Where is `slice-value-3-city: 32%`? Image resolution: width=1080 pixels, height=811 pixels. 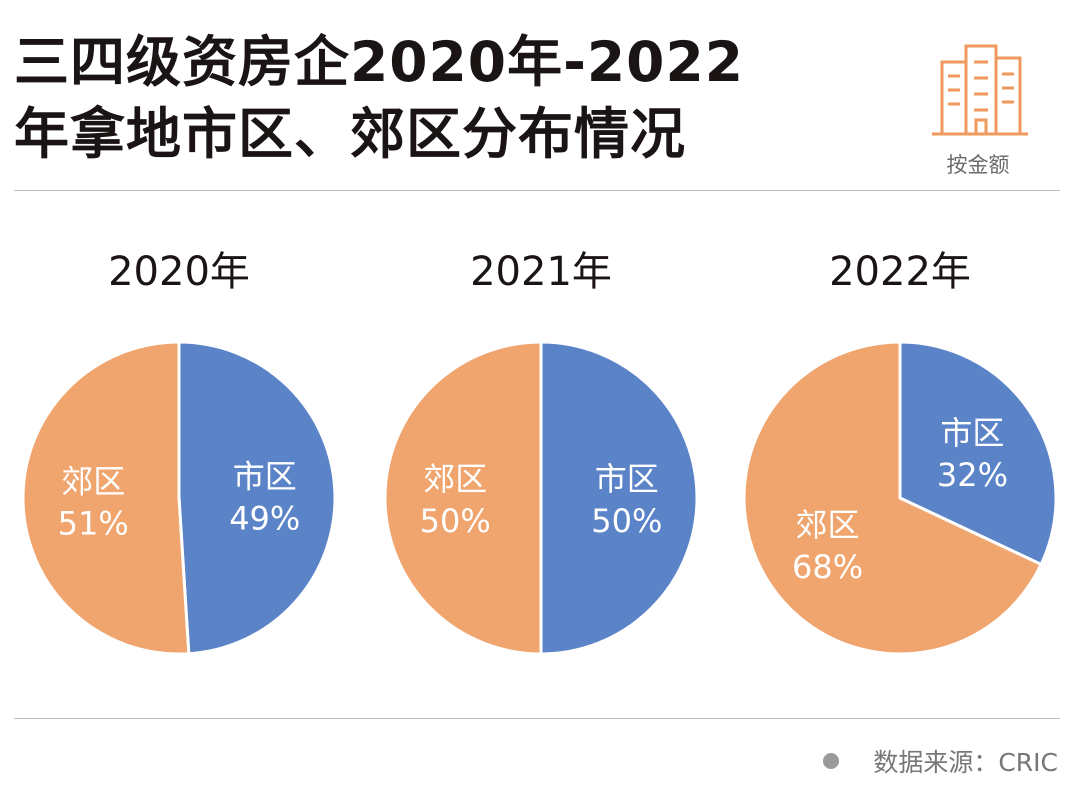
slice-value-3-city: 32% is located at coordinates (972, 475).